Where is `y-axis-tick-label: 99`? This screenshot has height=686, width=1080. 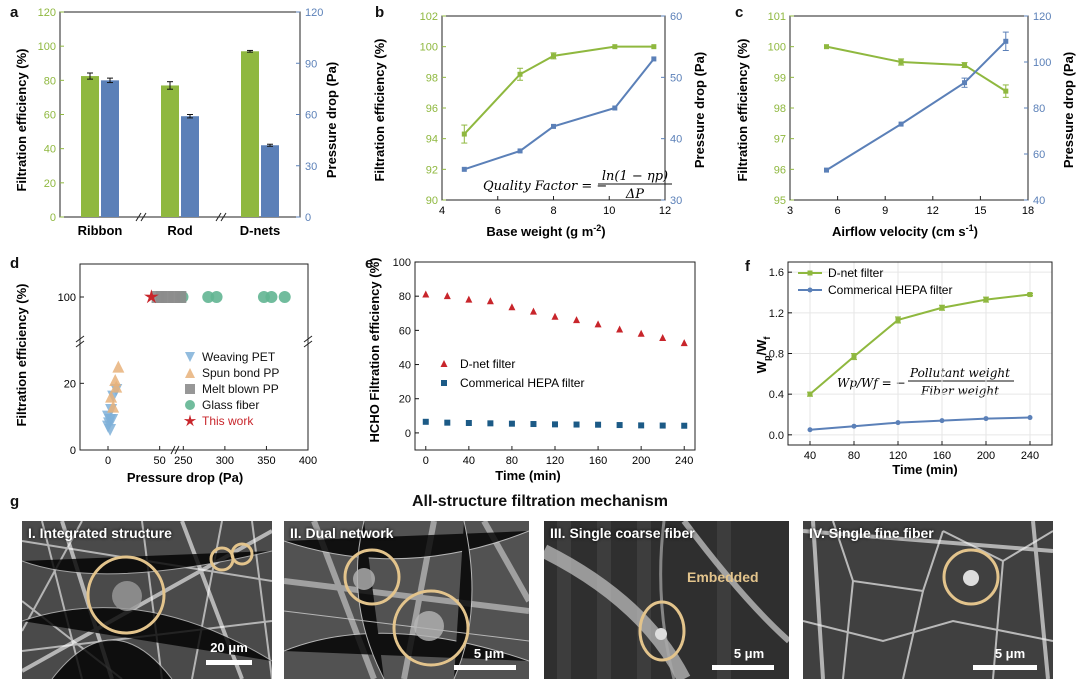 y-axis-tick-label: 99 is located at coordinates (780, 78).